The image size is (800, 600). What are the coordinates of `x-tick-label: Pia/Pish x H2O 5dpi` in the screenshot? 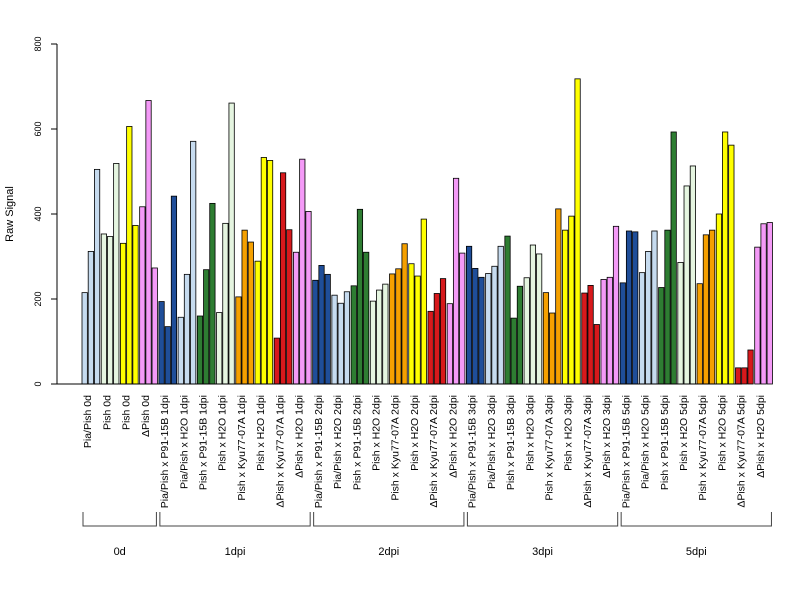 It's located at (646, 442).